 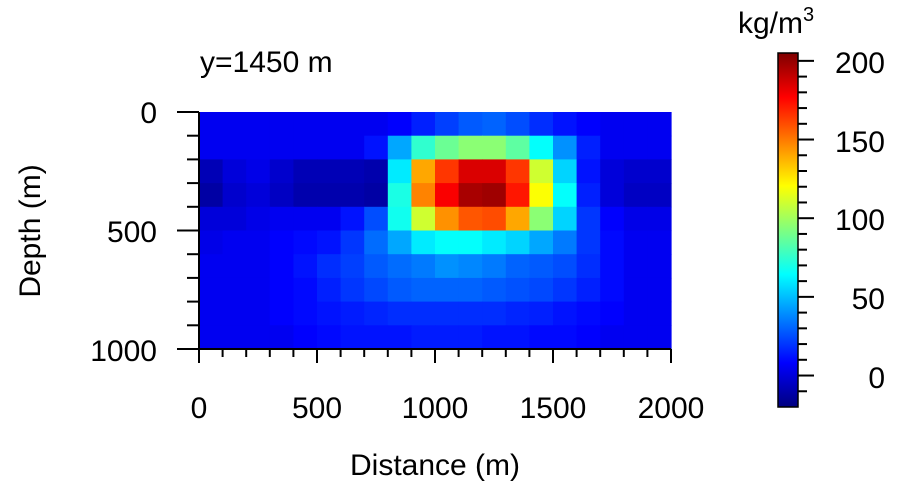 I want to click on y-axis-label: Depth (m), so click(x=30, y=230).